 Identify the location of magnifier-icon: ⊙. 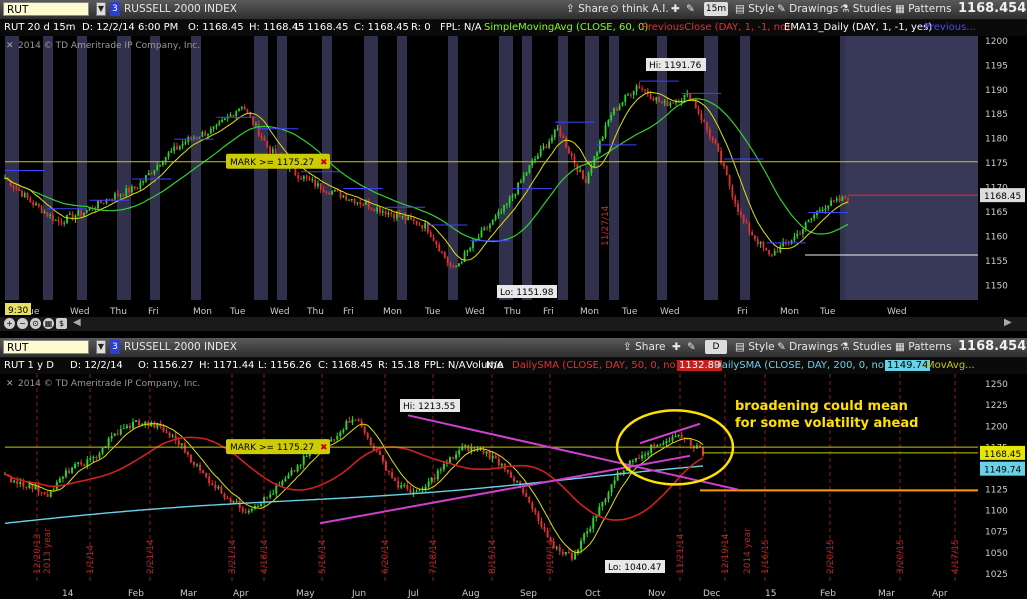
(35, 323).